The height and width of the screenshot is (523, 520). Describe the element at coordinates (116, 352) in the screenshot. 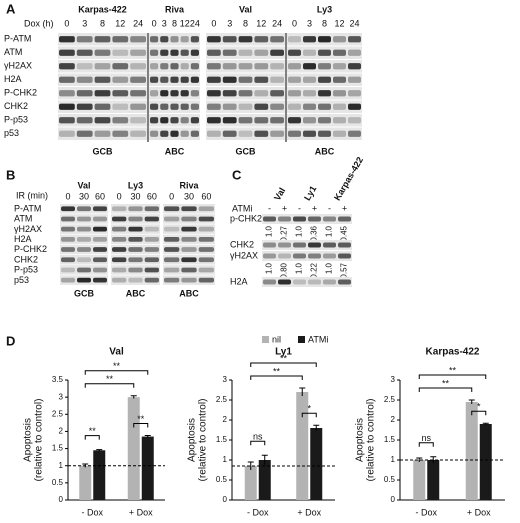

I see `chart-title: Val` at that location.